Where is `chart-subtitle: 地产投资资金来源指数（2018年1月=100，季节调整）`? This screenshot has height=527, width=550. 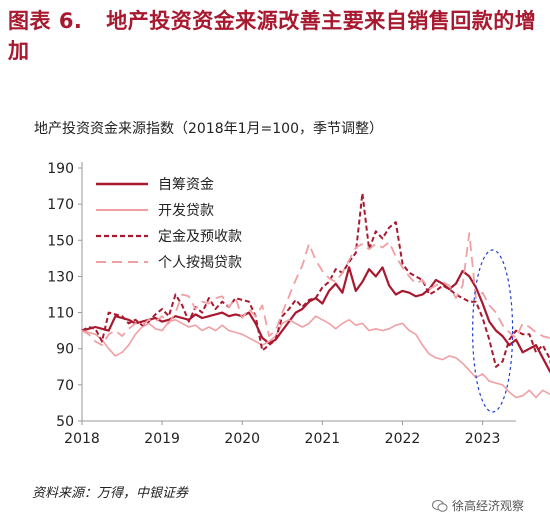
chart-subtitle: 地产投资资金来源指数（2018年1月=100，季节调整） is located at coordinates (208, 129).